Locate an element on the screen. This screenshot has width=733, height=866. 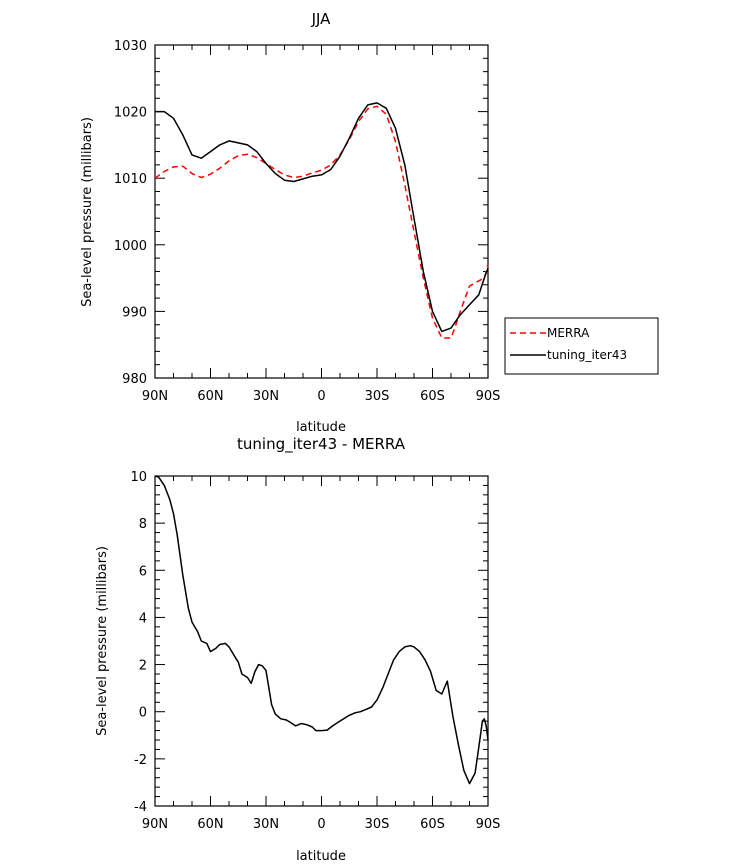
bottom-chart-title: tuning_iter43 - MERRA is located at coordinates (321, 444).